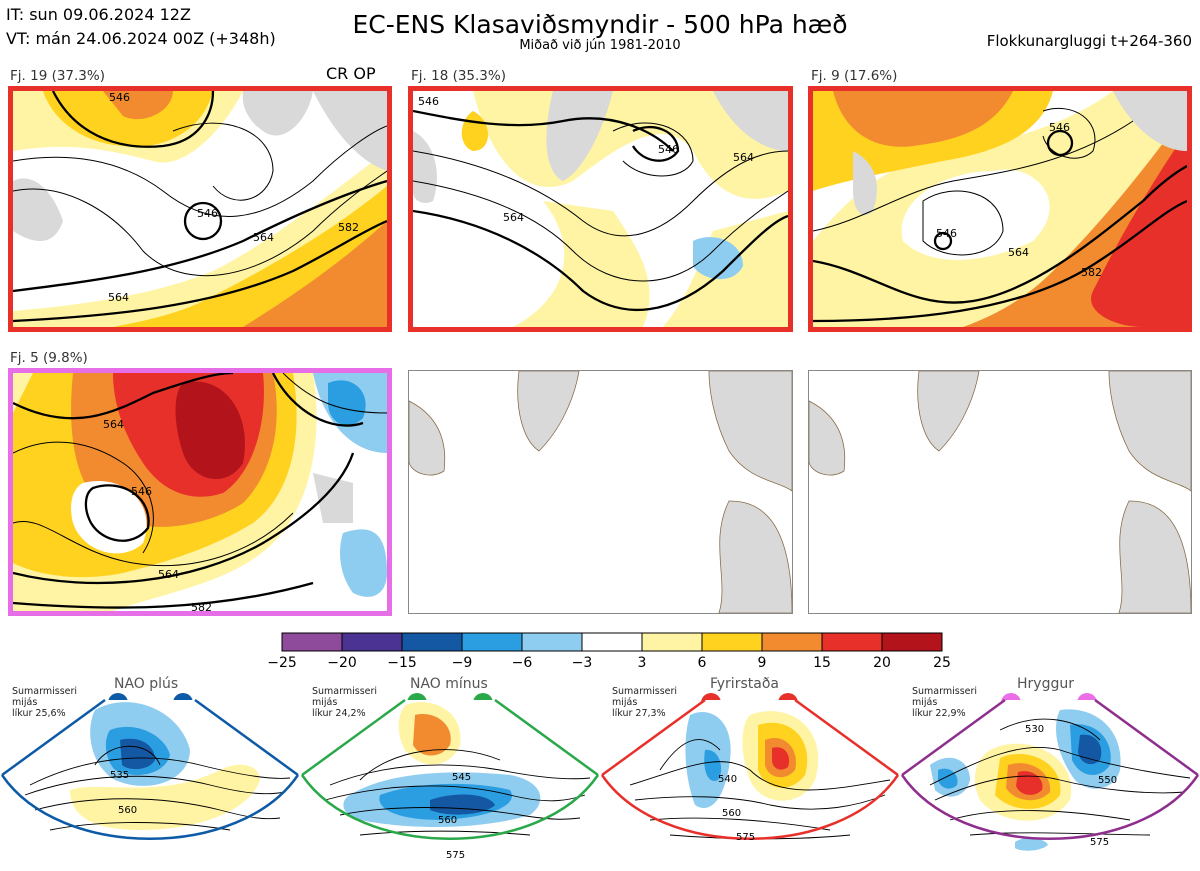  Describe the element at coordinates (854, 76) in the screenshot. I see `cluster-label-3: Fj. 9 (17.6%)` at that location.